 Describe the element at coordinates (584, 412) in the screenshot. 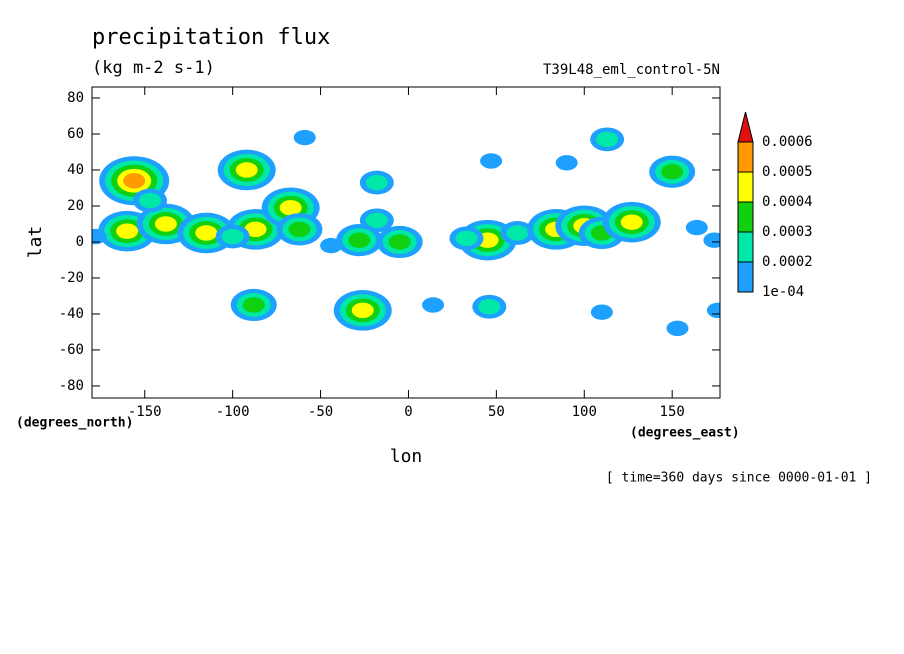

I see `x-tick-label: 100` at that location.